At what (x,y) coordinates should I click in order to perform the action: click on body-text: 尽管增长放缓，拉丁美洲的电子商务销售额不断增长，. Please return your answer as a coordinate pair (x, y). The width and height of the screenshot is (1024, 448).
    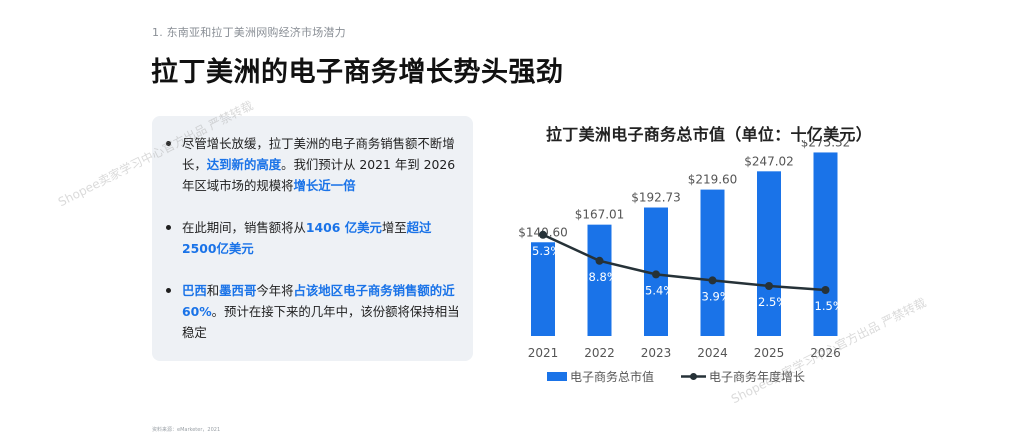
    Looking at the image, I should click on (318, 154).